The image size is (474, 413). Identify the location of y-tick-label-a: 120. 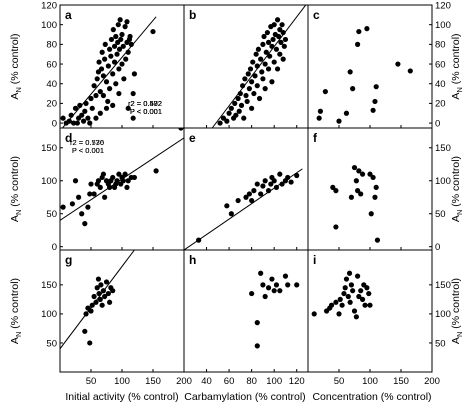
(49, 5).